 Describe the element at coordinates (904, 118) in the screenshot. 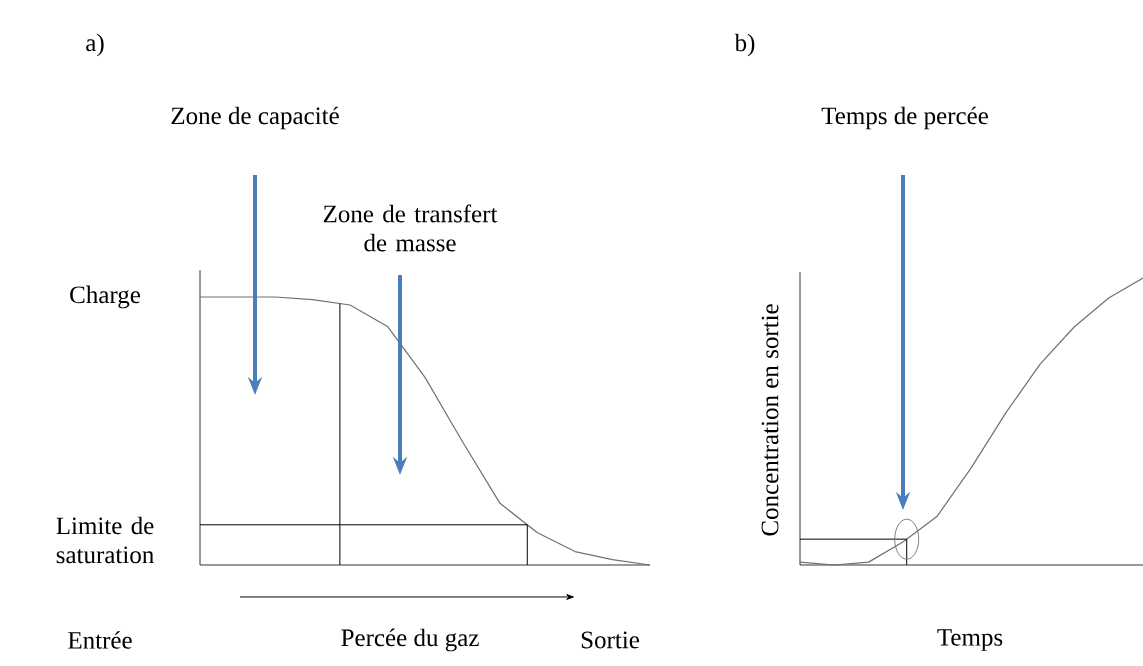

I see `text: Temps de percée` at that location.